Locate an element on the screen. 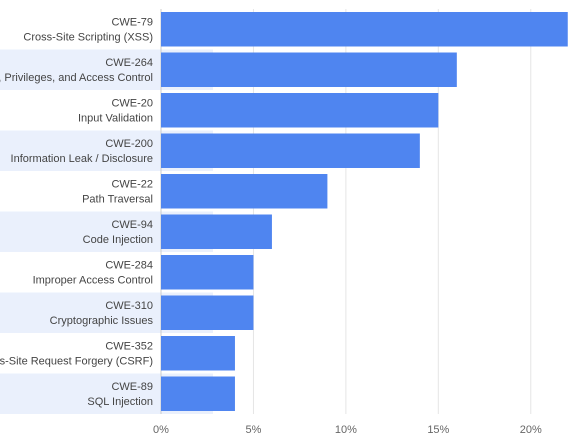 This screenshot has width=581, height=441. x-tick-label: 15% is located at coordinates (438, 430).